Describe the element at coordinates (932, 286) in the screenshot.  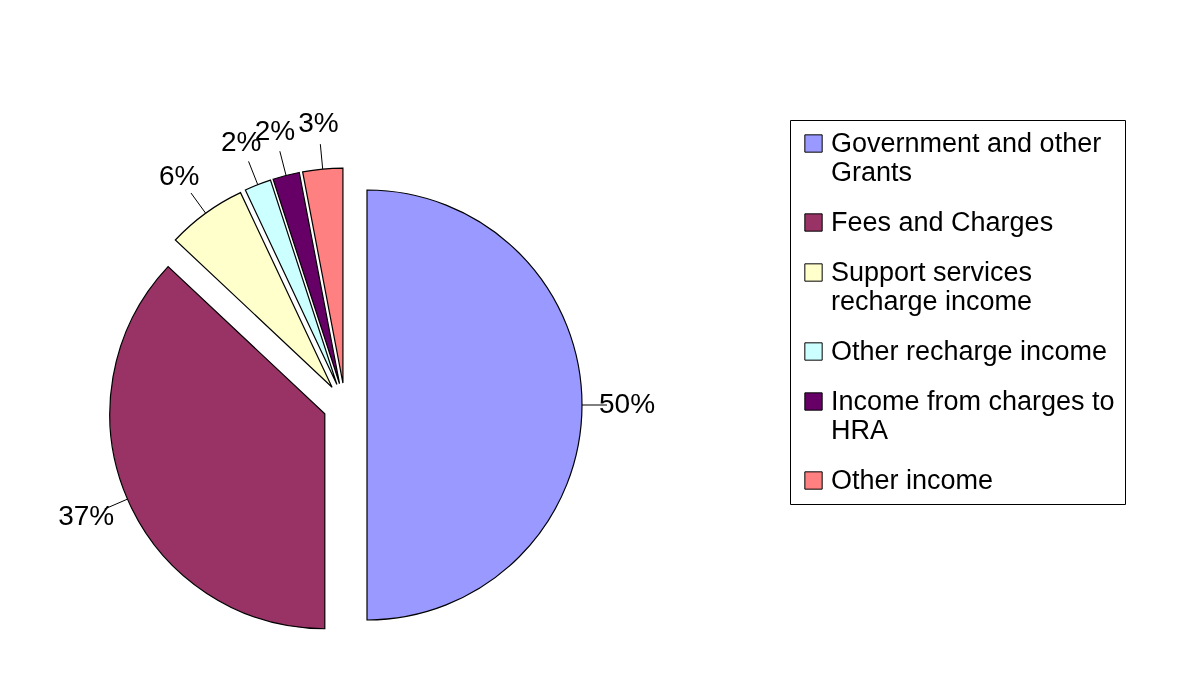
I see `legend-label: Support services recharge income` at that location.